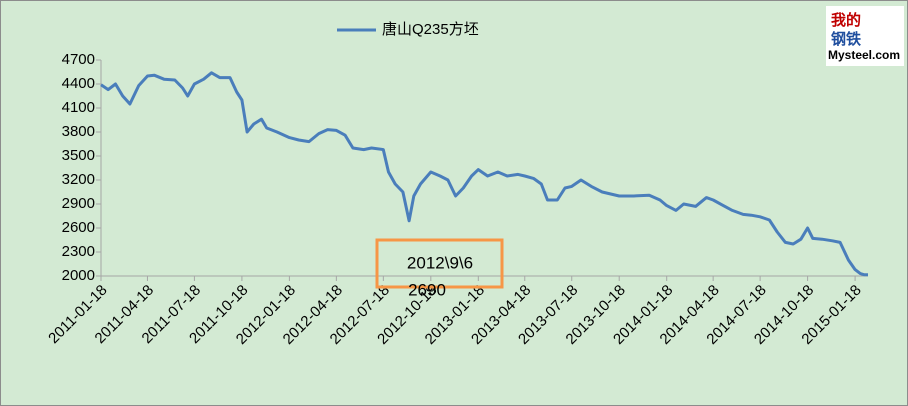 The image size is (908, 406). Describe the element at coordinates (78, 227) in the screenshot. I see `y-tick-label: 2600` at that location.